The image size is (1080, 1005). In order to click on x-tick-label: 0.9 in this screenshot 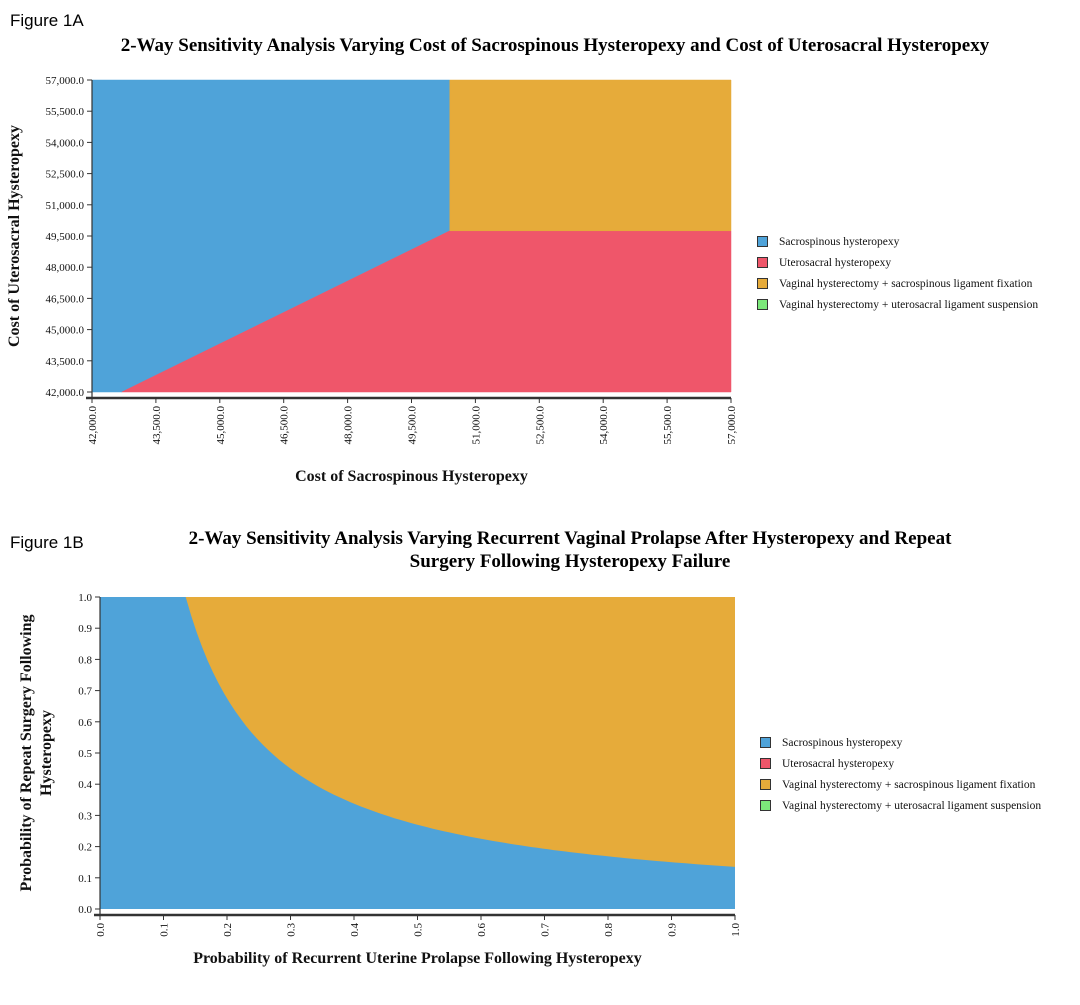, I will do `click(673, 930)`.